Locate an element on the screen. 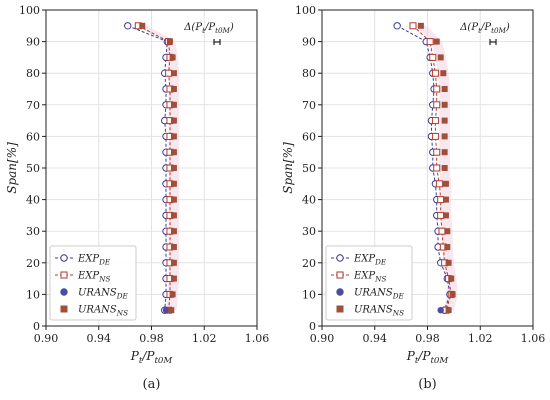 This screenshot has width=550, height=400. y-tick-label: 0 is located at coordinates (312, 326).